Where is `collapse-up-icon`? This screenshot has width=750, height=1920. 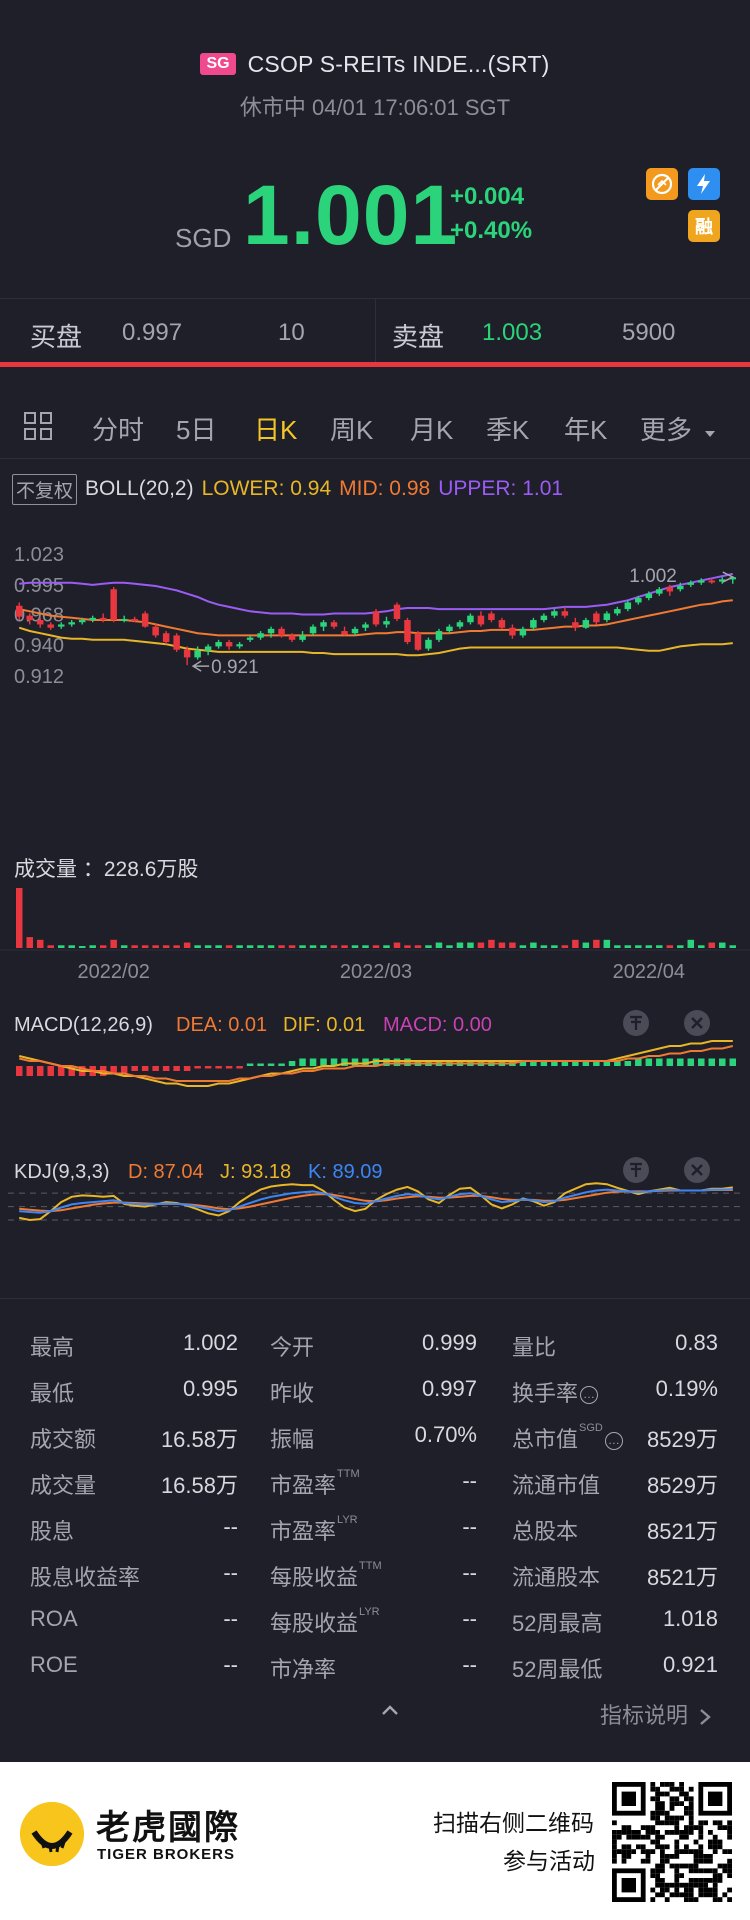
collapse-up-icon is located at coordinates (390, 1710).